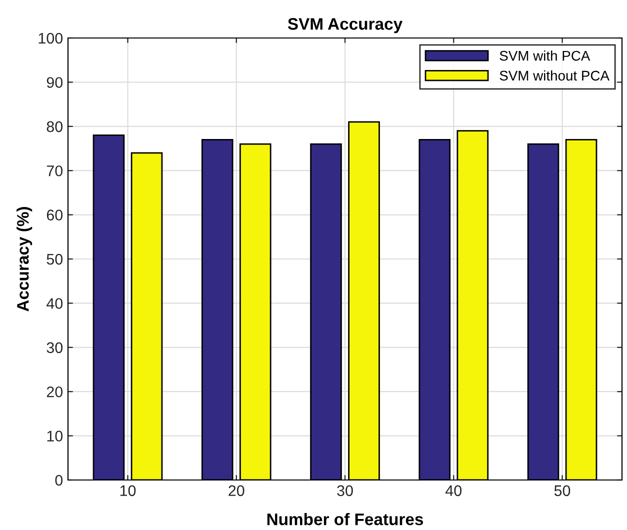 The height and width of the screenshot is (530, 627). I want to click on y-tick-label: 80, so click(54, 126).